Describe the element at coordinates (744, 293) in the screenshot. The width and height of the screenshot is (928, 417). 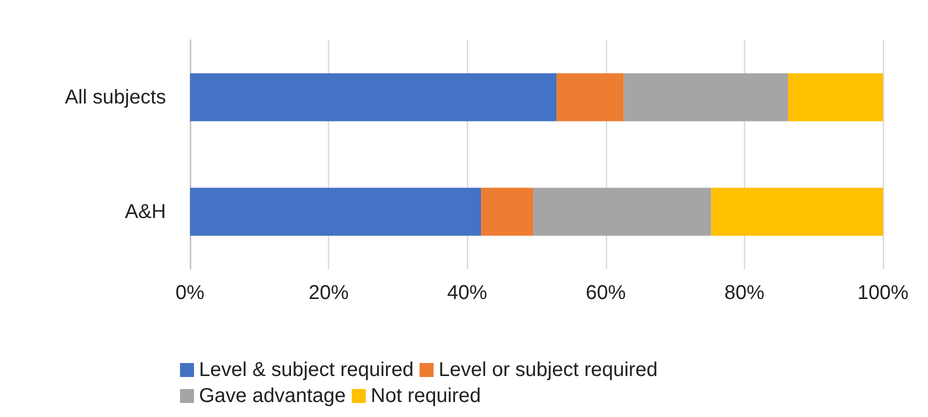
I see `x-tick-label: 80%` at that location.